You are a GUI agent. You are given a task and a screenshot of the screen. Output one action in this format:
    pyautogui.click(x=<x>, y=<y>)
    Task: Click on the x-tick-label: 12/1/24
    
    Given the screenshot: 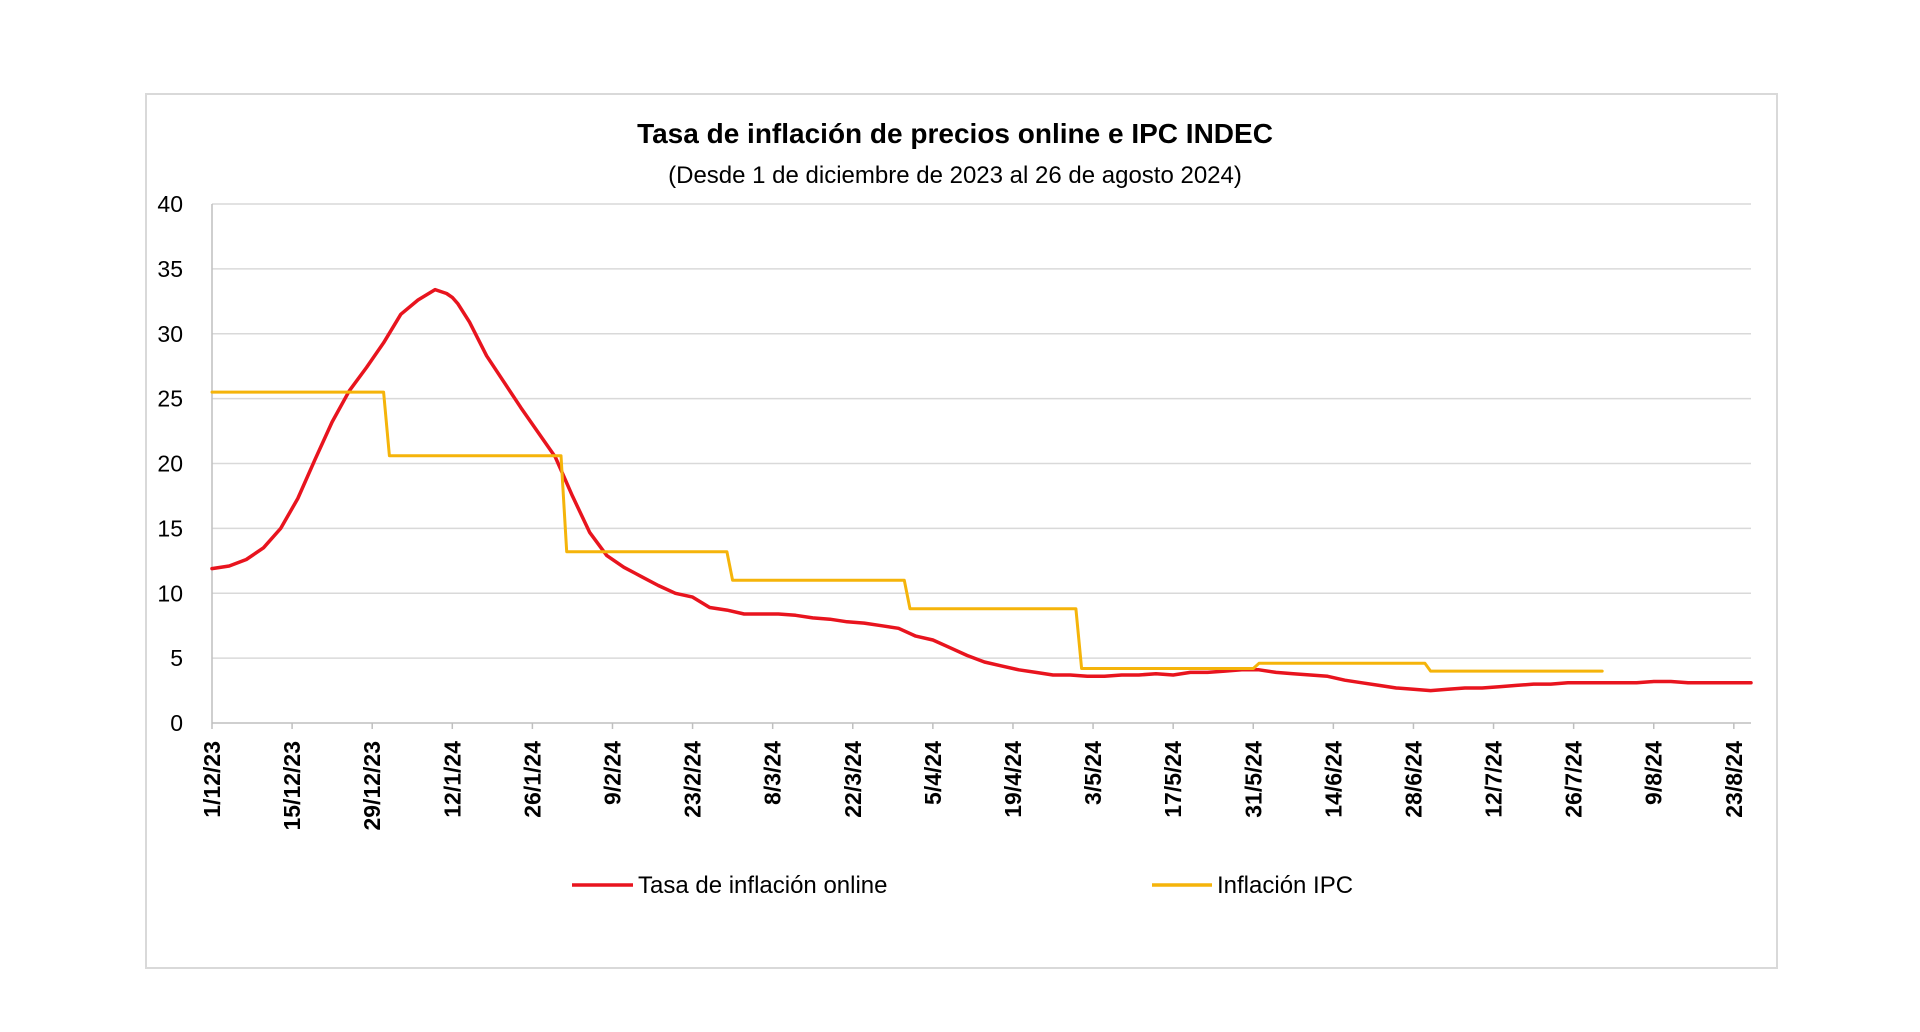 What is the action you would take?
    pyautogui.click(x=452, y=779)
    